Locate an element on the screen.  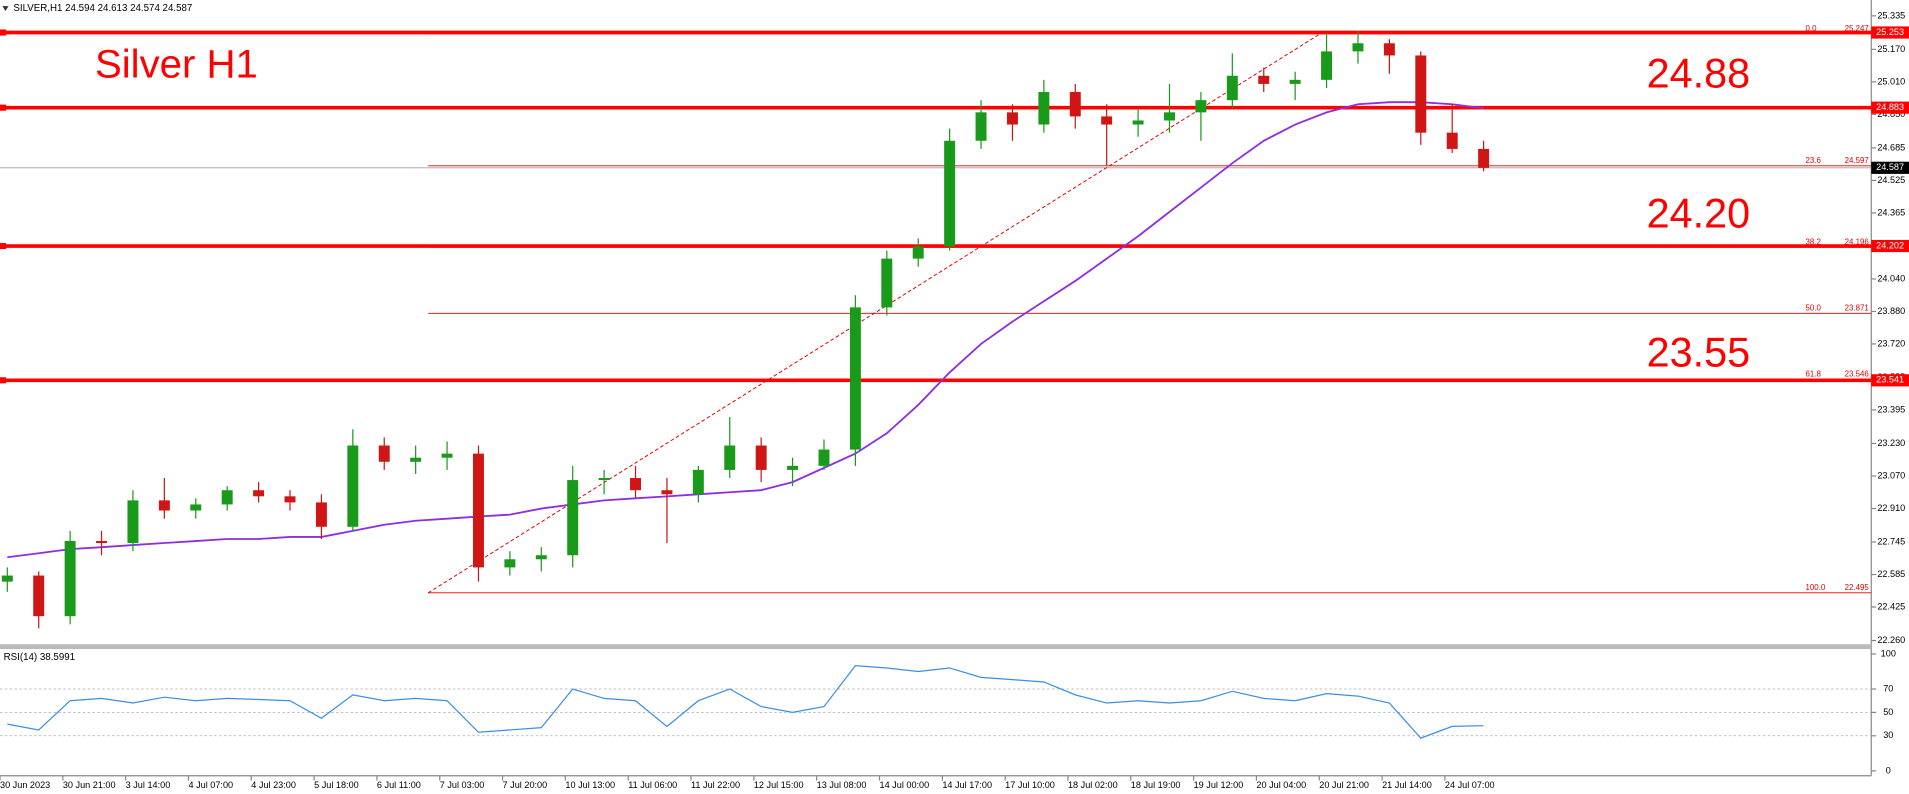
level-anchor is located at coordinates (3, 107).